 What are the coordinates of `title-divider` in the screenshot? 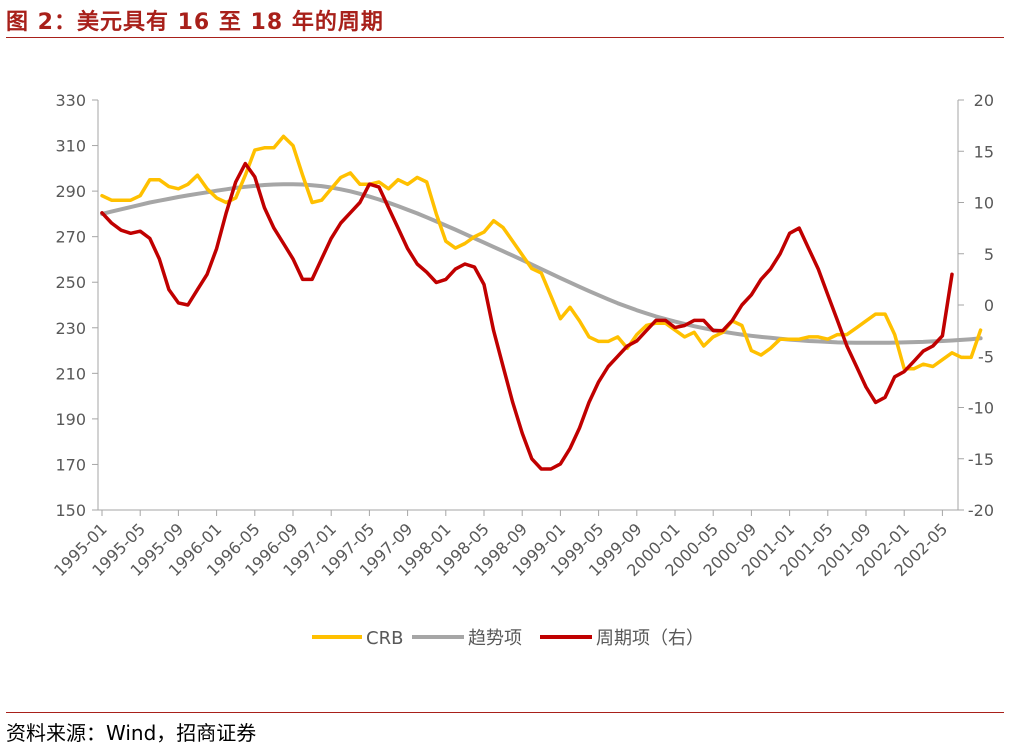 It's located at (505, 37).